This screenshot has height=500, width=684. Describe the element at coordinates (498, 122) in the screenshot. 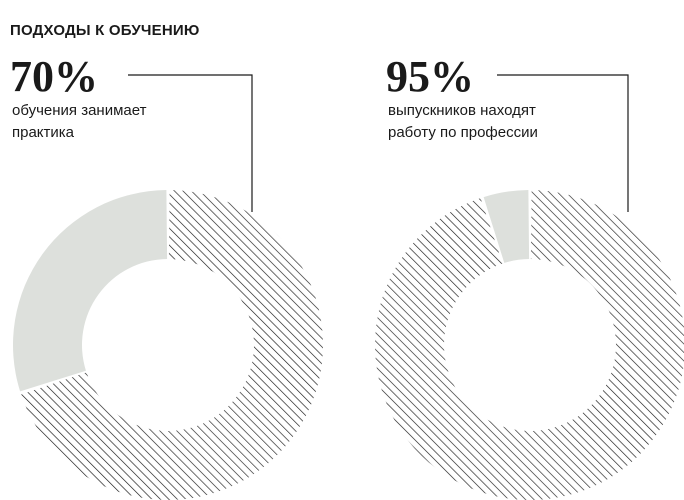

I see `stat-employment-caption: выпускников находят работу по профессии` at that location.